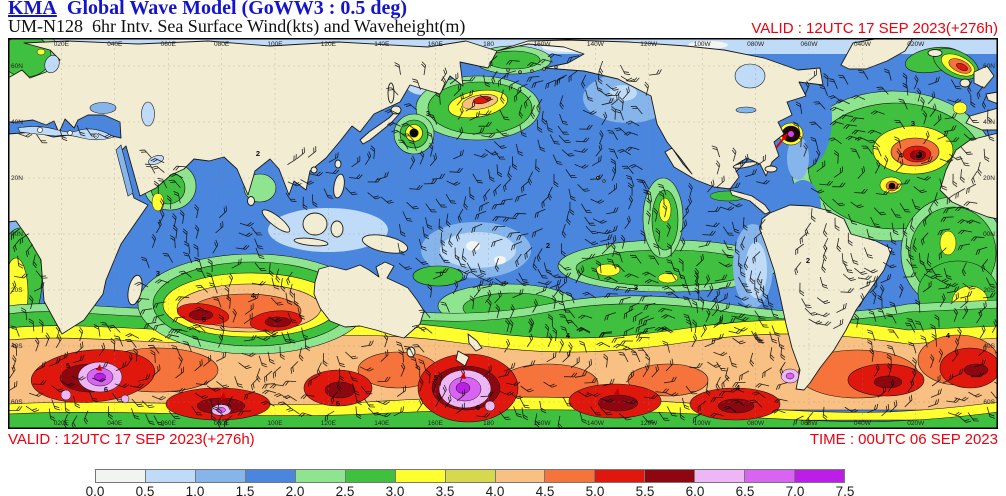 The height and width of the screenshot is (496, 1006). What do you see at coordinates (345, 490) in the screenshot?
I see `colorbar-tick-label: 2.5` at bounding box center [345, 490].